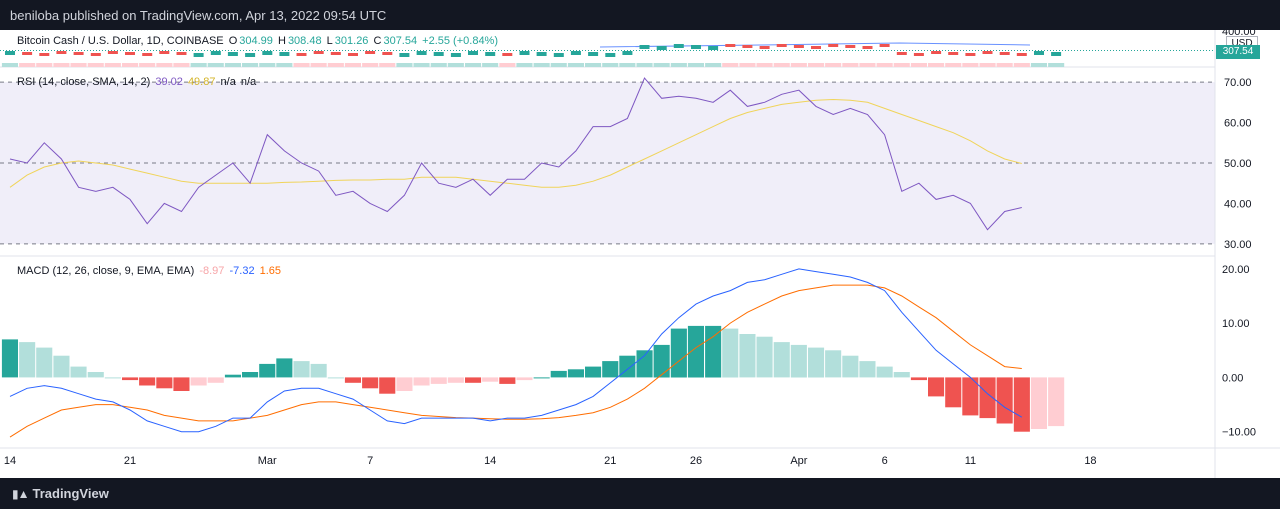  What do you see at coordinates (1239, 433) in the screenshot?
I see `macd-y-tick: −10.00` at bounding box center [1239, 433].